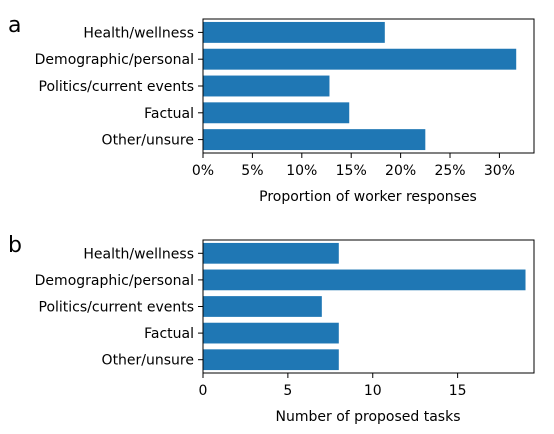 The width and height of the screenshot is (554, 434). What do you see at coordinates (203, 171) in the screenshot?
I see `x-tick-label-a-0: 0%` at bounding box center [203, 171].